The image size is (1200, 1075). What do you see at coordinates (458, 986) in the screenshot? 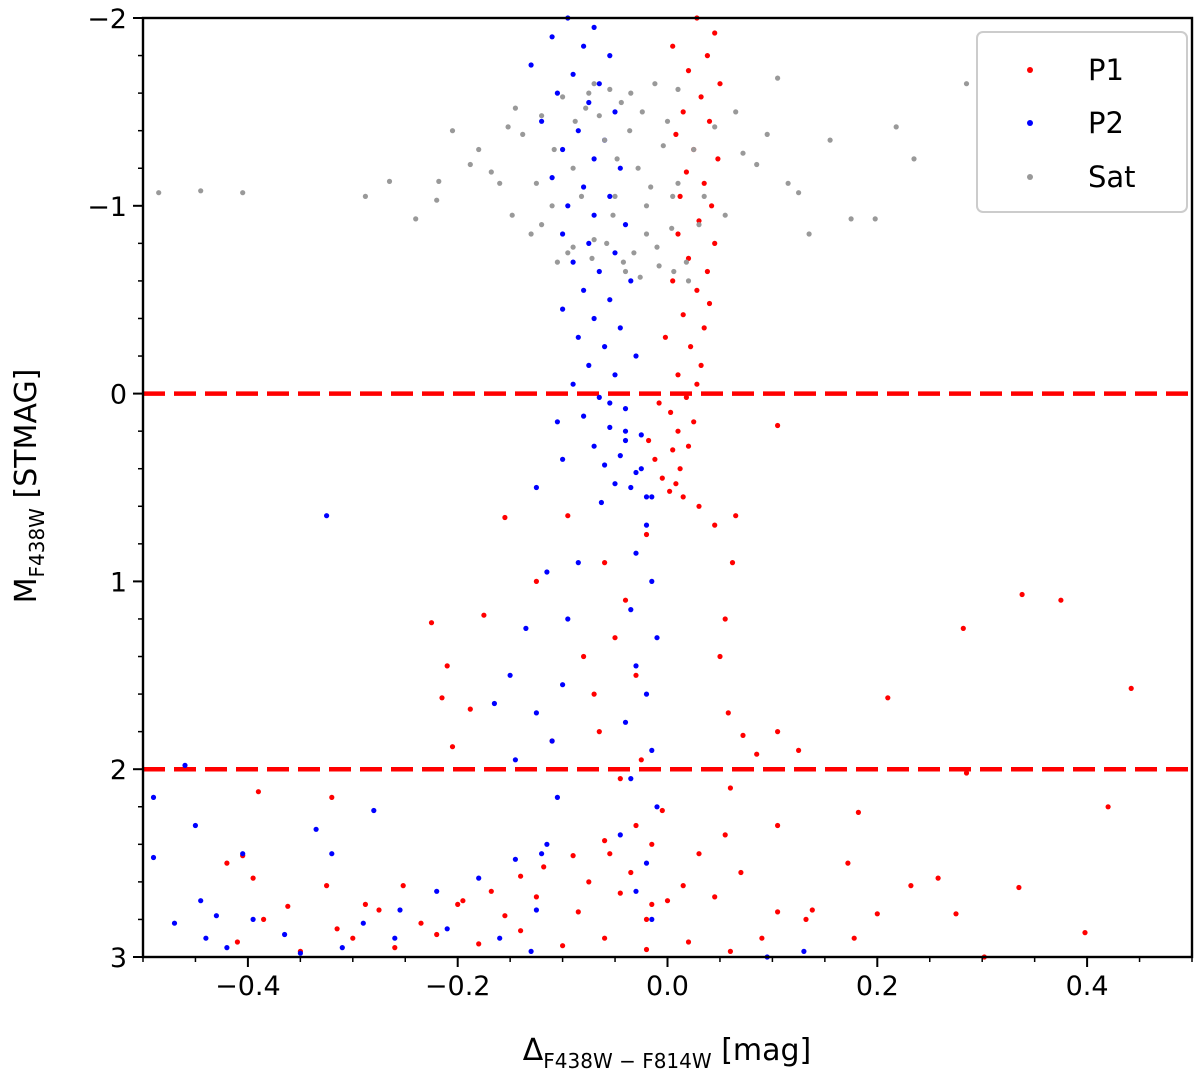
I see `x-tick-label: −0.2` at bounding box center [458, 986].